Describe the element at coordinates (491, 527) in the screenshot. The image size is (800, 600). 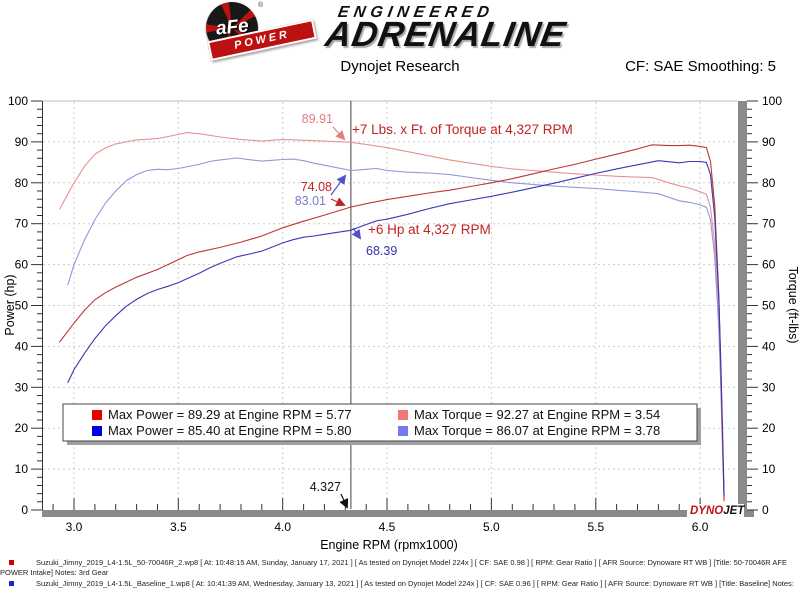
I see `svg-text: 5.0` at that location.